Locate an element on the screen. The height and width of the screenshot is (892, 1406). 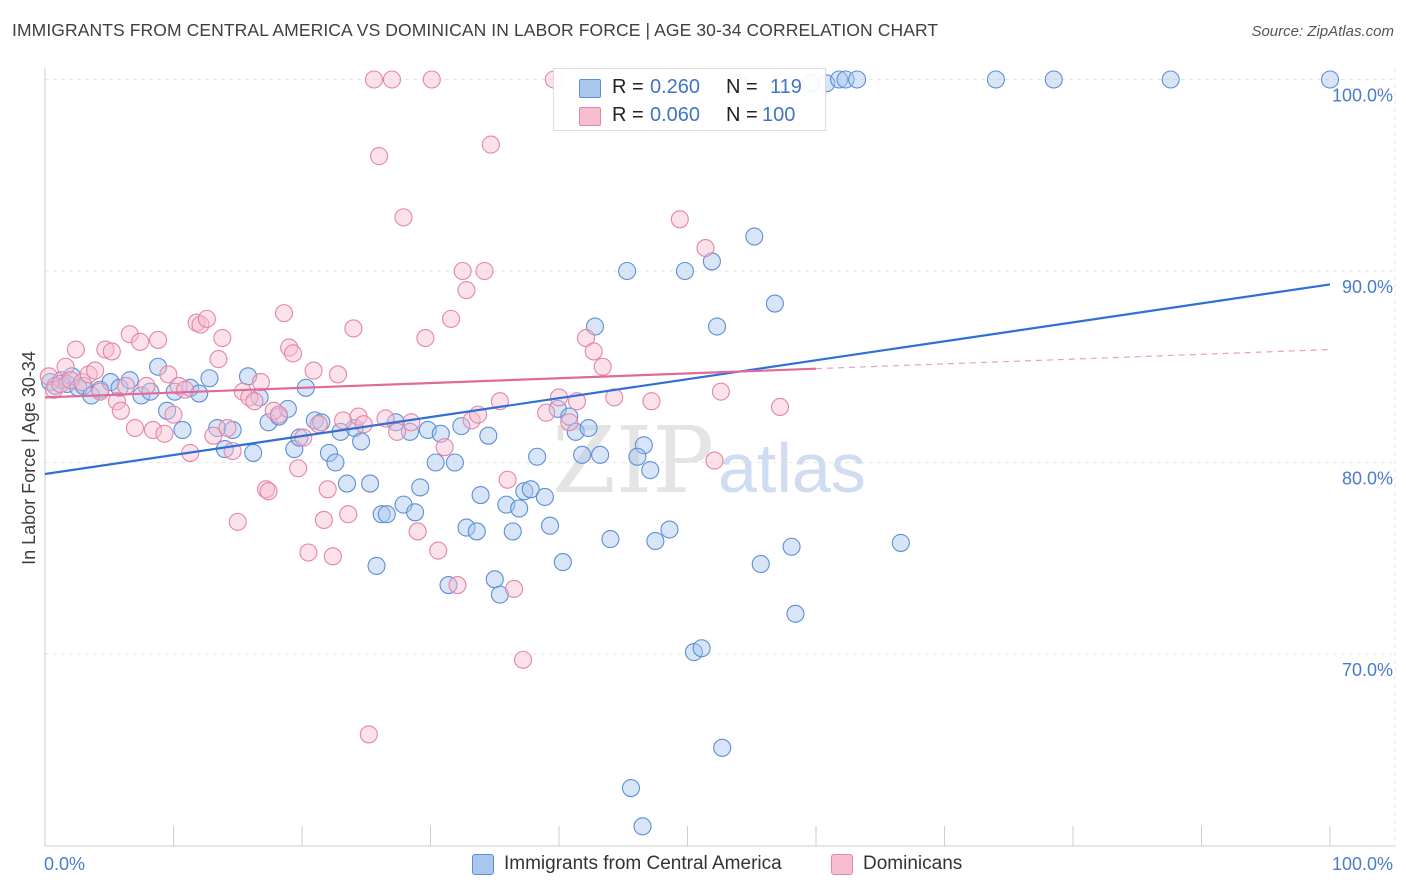
source-label: Source: ZipAtlas.com is located at coordinates (1322, 31).